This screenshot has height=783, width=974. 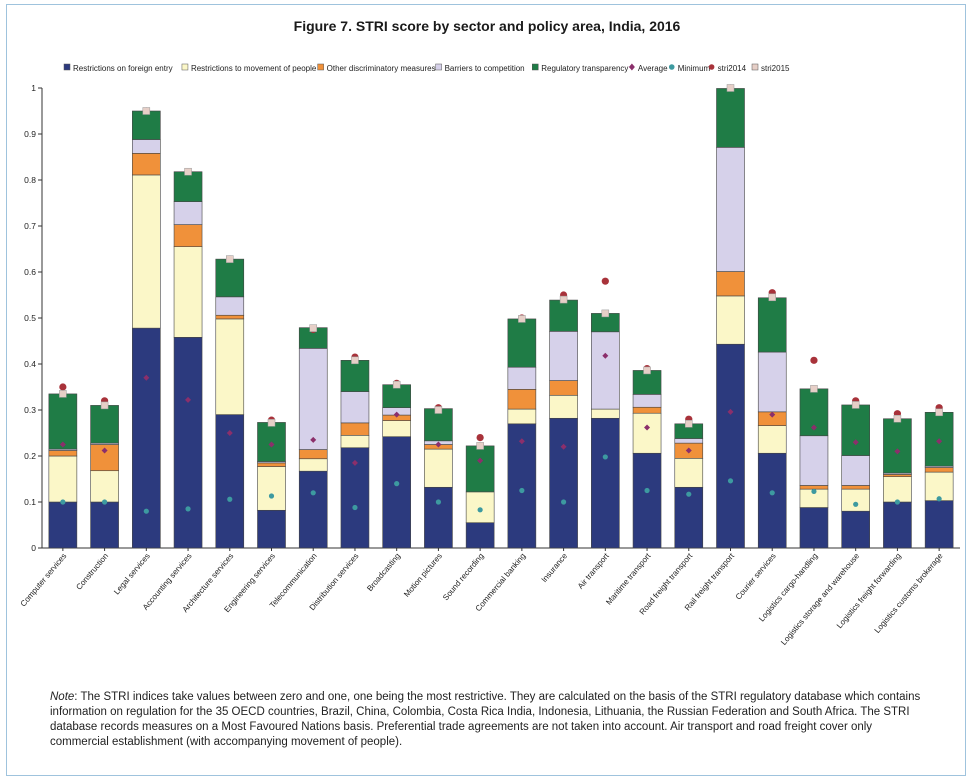 What do you see at coordinates (820, 599) in the screenshot?
I see `x-category-label: Logistics storage and warehouse` at bounding box center [820, 599].